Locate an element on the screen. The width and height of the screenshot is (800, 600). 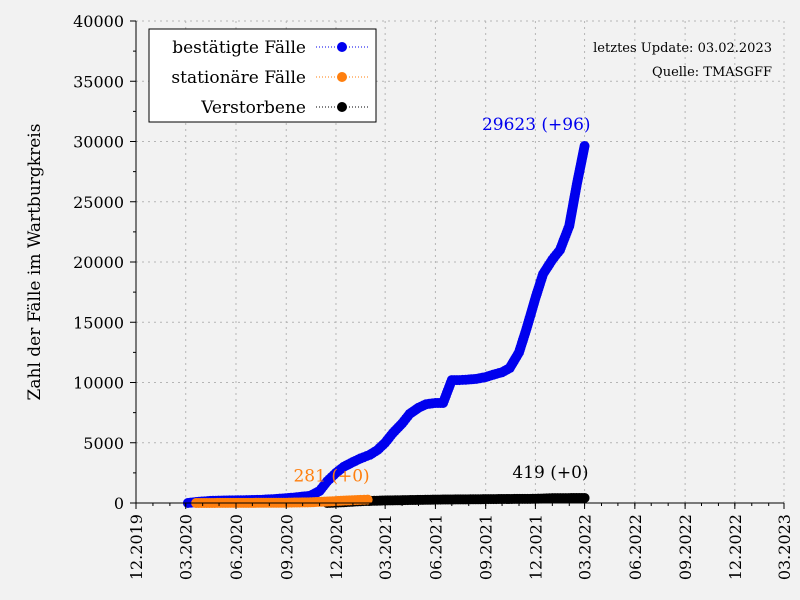
y-tick-label: 35000 is located at coordinates (98, 81).